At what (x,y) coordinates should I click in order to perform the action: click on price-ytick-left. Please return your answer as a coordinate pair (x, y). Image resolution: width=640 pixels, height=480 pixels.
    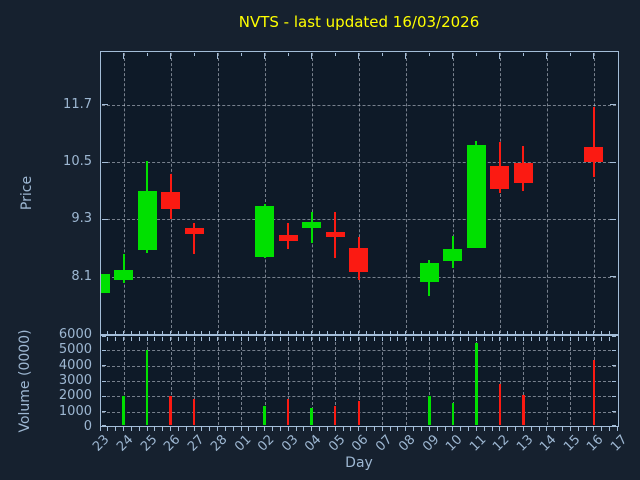
    Looking at the image, I should click on (104, 105).